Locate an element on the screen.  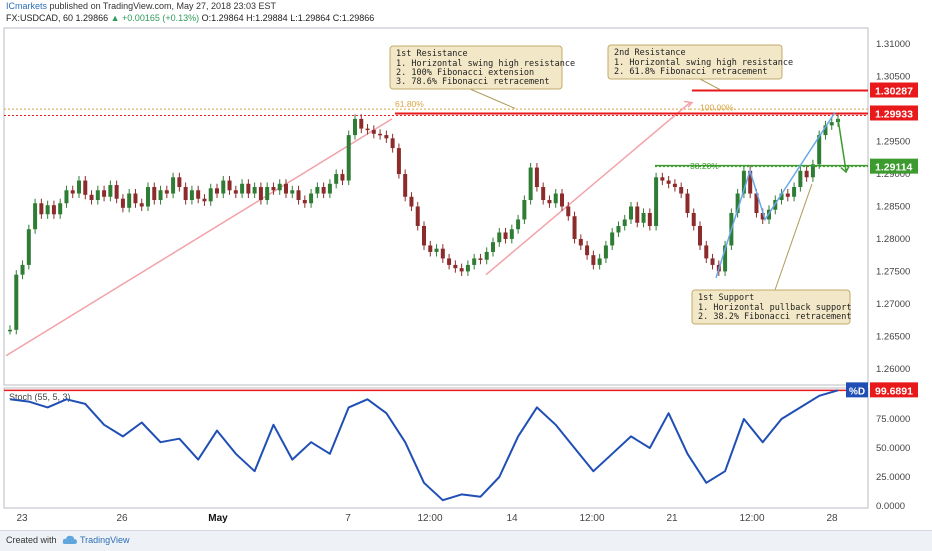
symbol-label: FX:USDCAD, 60 is located at coordinates (40, 18).